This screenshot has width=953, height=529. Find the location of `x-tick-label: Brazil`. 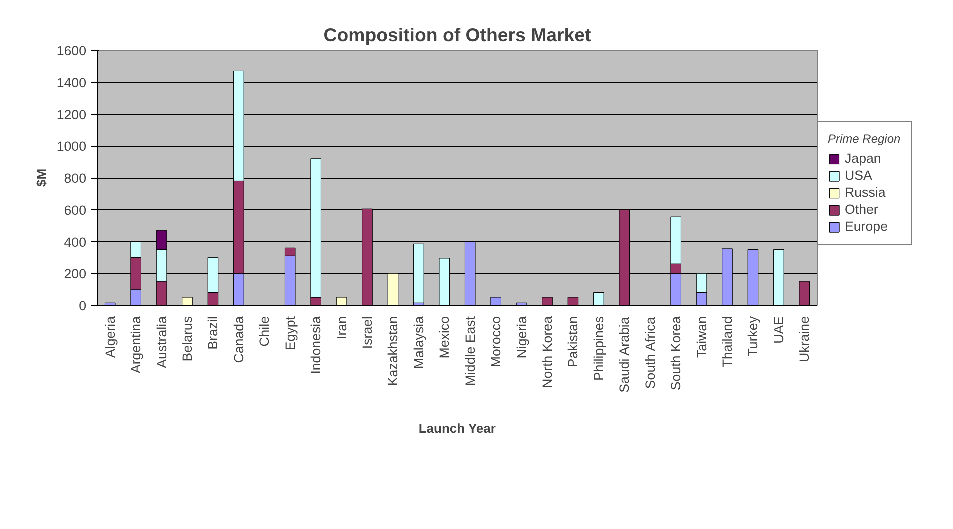

x-tick-label: Brazil is located at coordinates (213, 333).